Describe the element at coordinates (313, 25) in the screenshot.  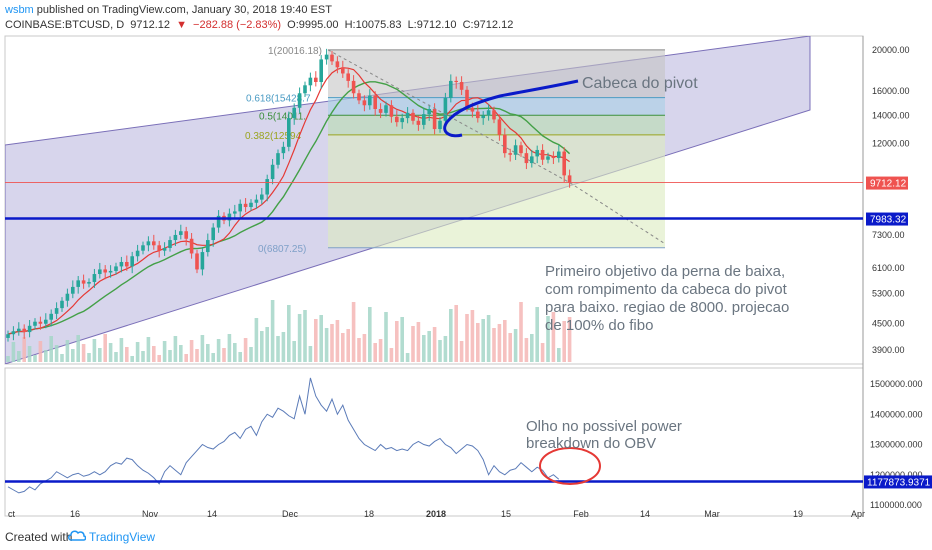
I see `open-value: O:9995.00` at that location.